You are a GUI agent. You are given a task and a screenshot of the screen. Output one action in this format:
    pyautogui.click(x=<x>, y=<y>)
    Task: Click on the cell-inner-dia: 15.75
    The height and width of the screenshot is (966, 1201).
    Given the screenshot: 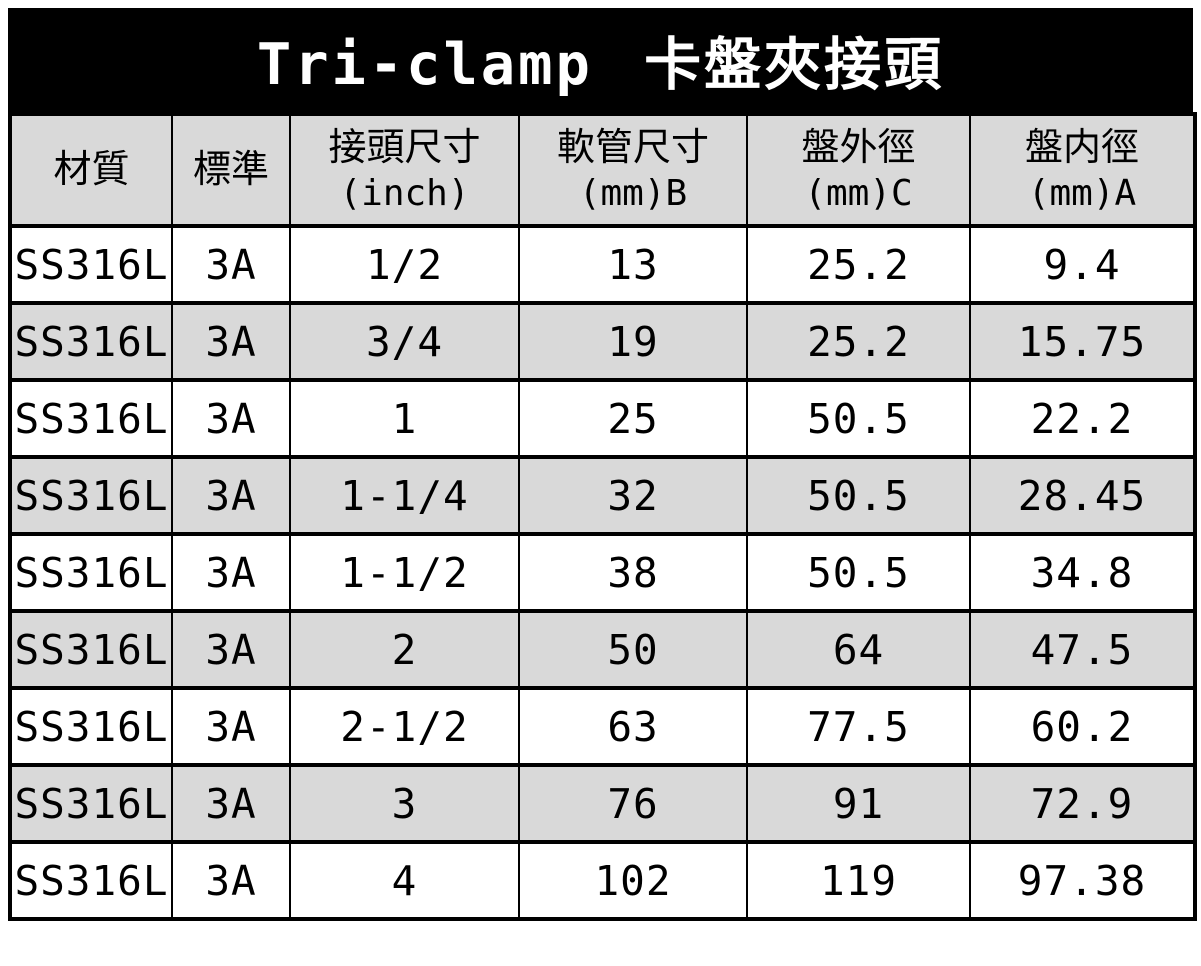 What is the action you would take?
    pyautogui.click(x=1082, y=341)
    